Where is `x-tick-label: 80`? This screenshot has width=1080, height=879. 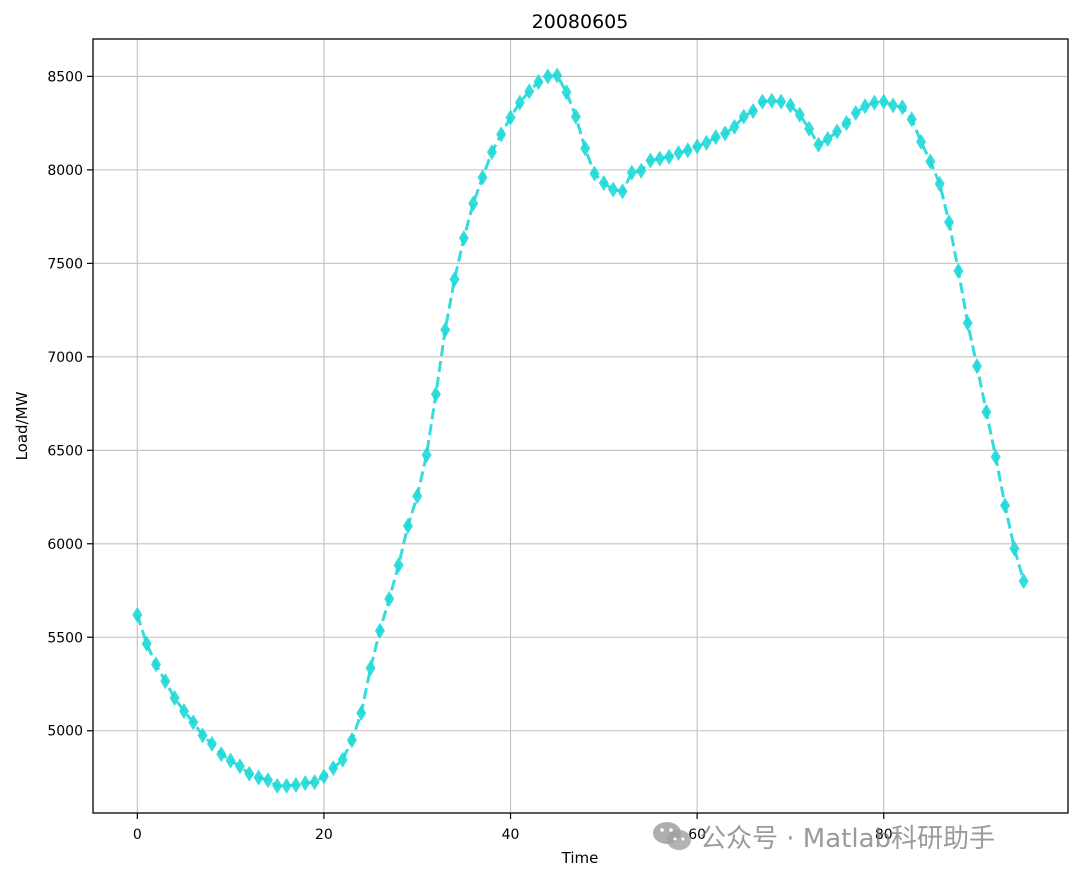 x-tick-label: 80 is located at coordinates (884, 835).